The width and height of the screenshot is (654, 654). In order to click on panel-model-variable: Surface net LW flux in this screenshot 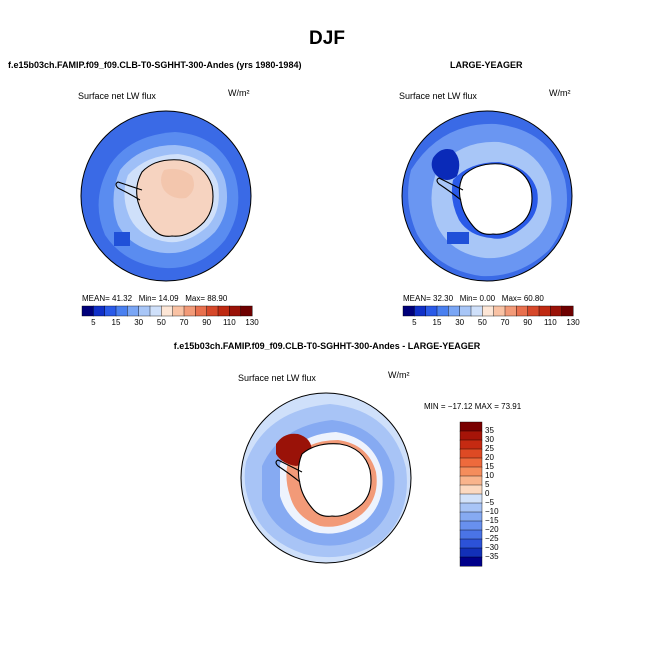, I will do `click(117, 96)`.